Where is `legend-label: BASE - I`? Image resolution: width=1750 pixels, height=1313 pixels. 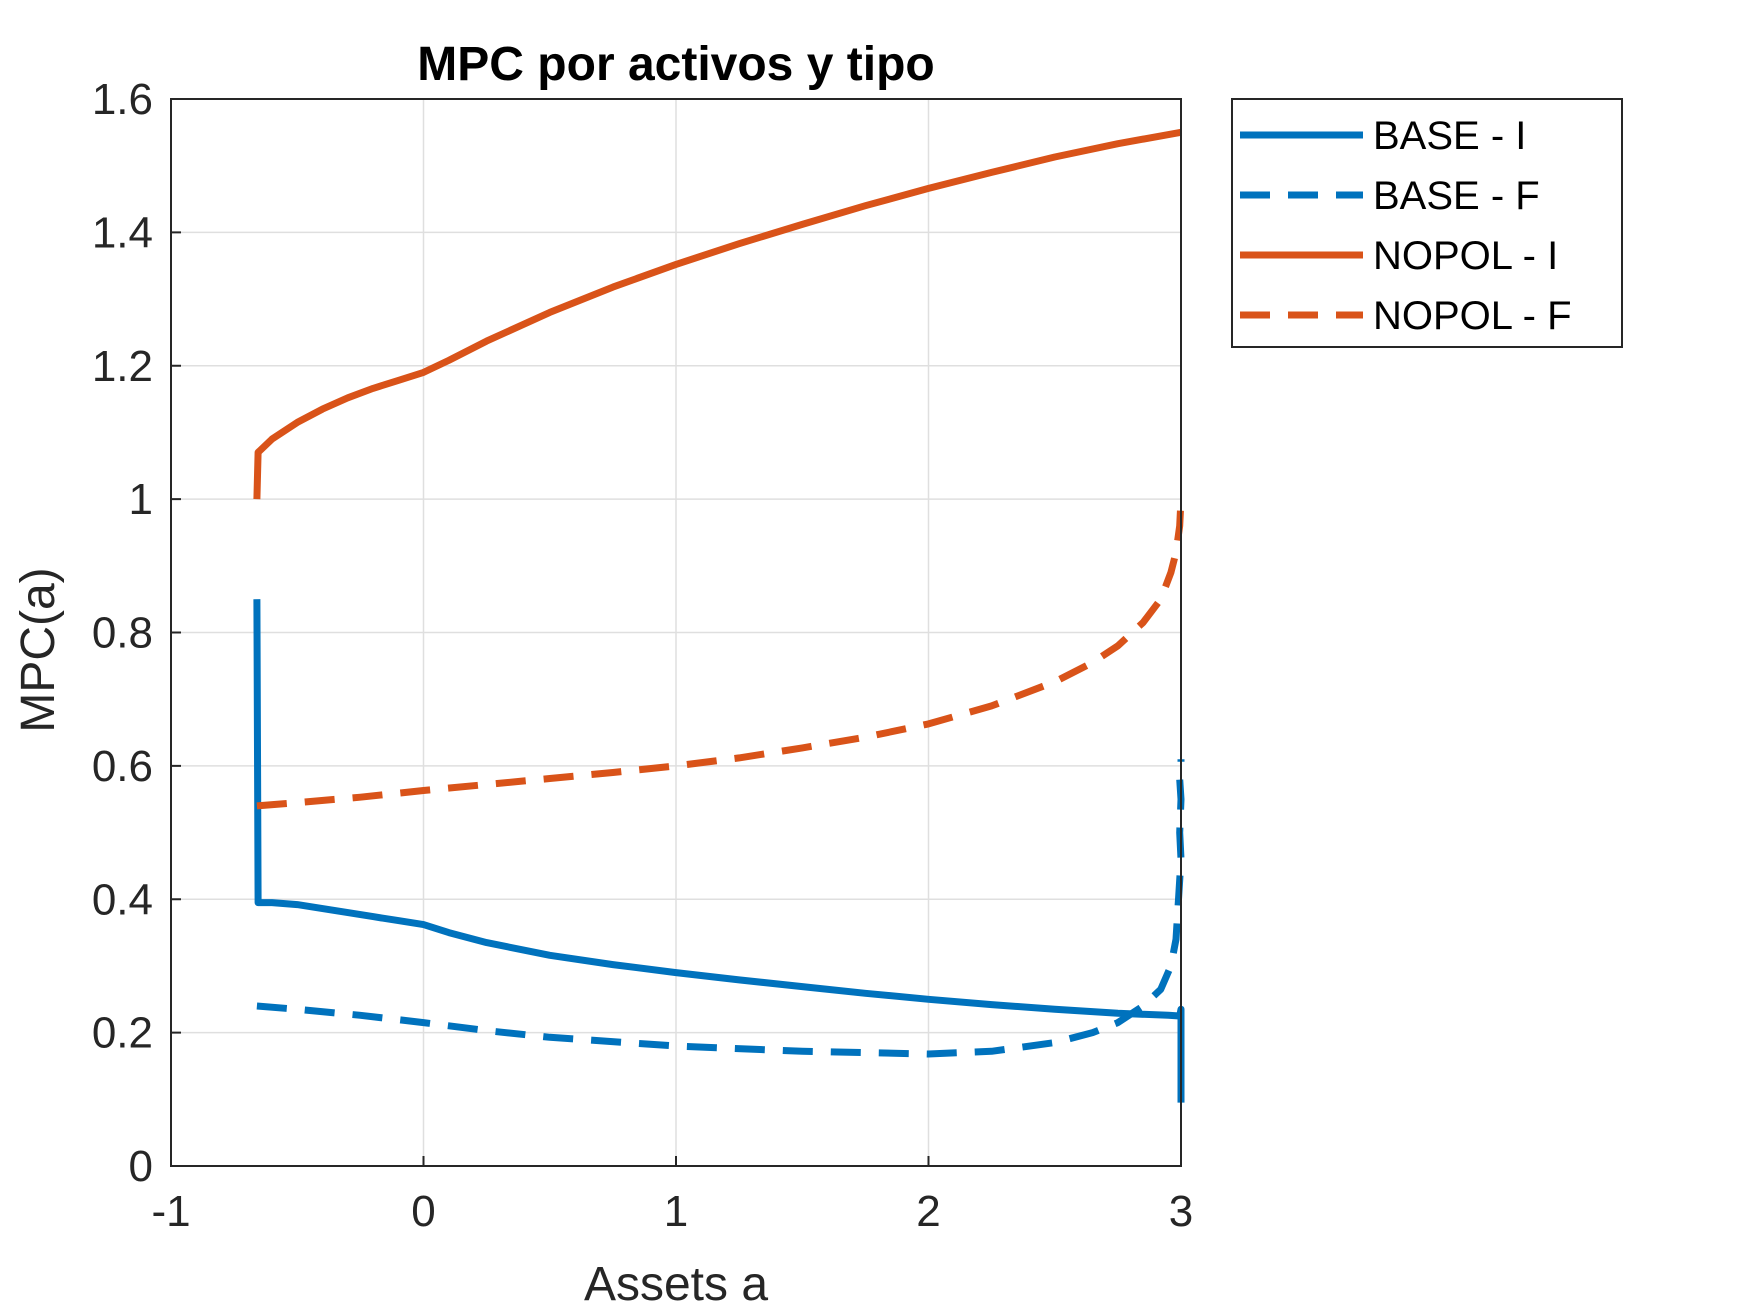 legend-label: BASE - I is located at coordinates (1449, 136).